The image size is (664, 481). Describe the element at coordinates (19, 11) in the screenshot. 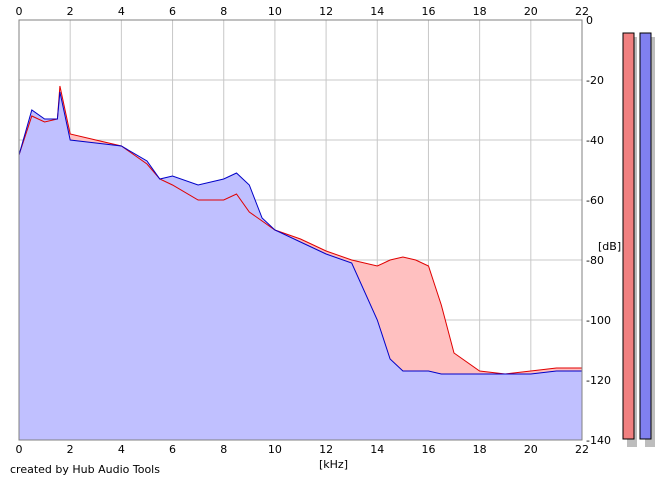

I see `x-tick-top-0: 0` at that location.